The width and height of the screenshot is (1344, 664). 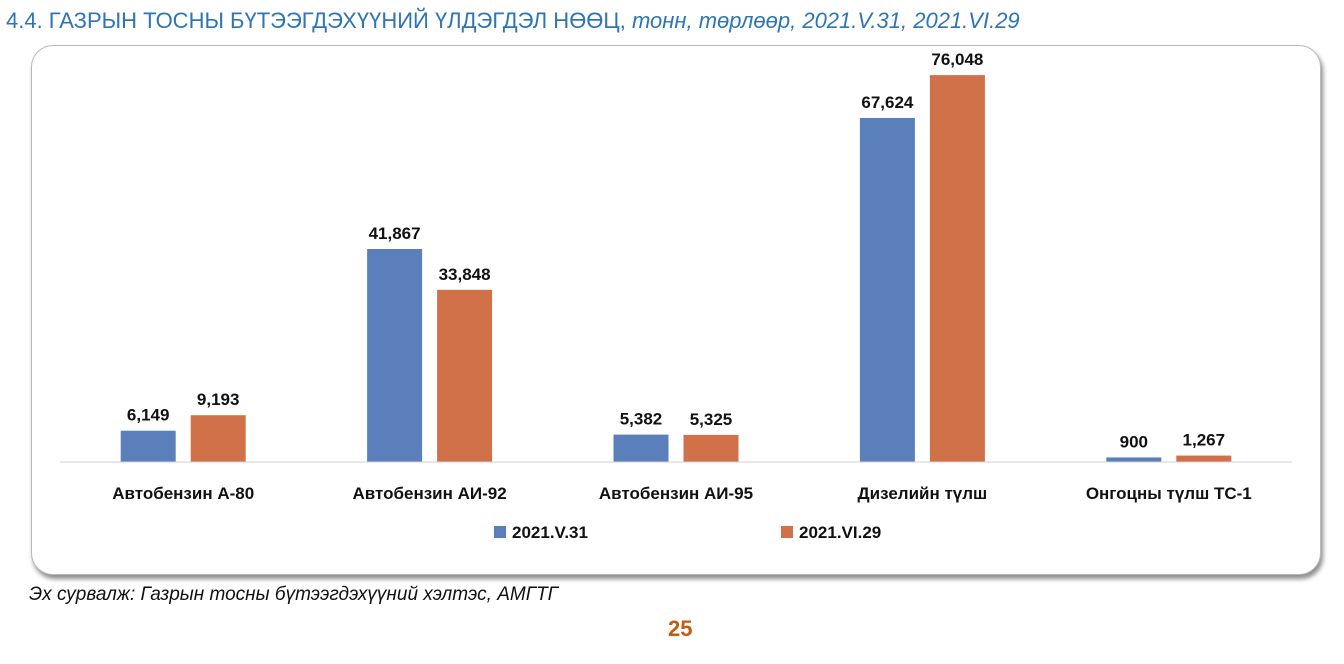 What do you see at coordinates (395, 233) in the screenshot?
I see `value-label-2021-v-31-2: 41,867` at bounding box center [395, 233].